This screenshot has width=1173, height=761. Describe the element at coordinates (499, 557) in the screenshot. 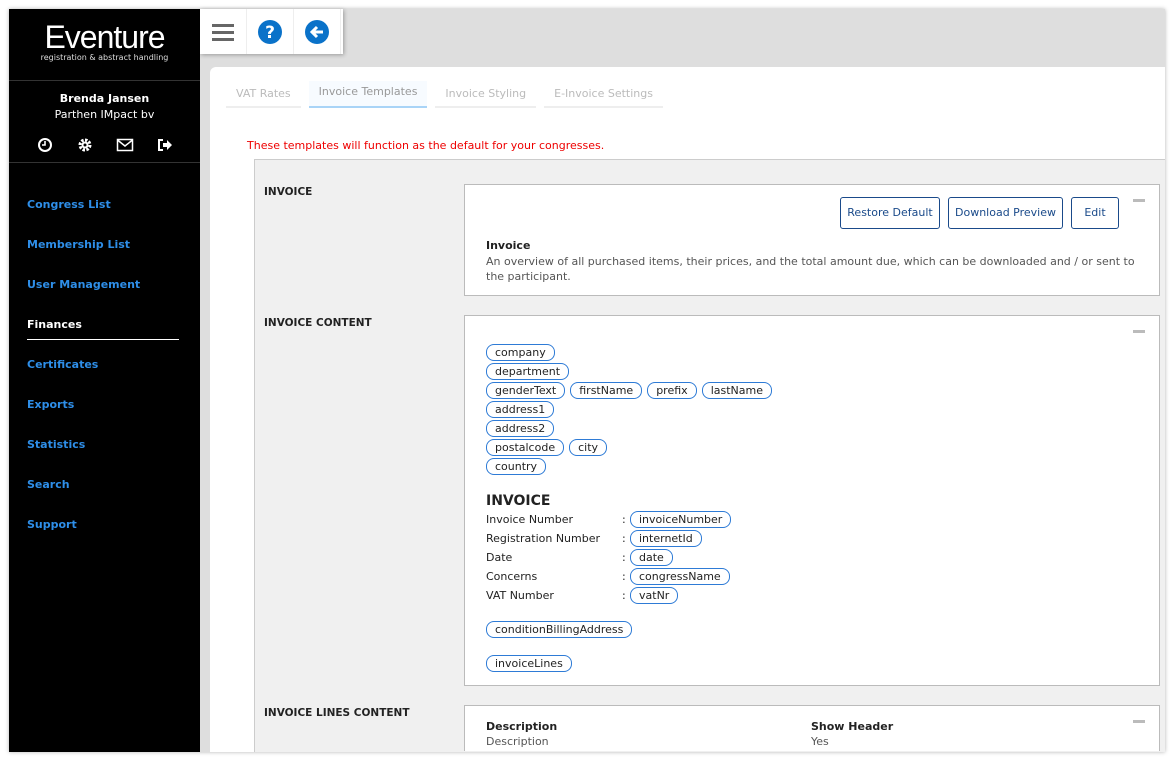

I see `field-label: Date` at that location.